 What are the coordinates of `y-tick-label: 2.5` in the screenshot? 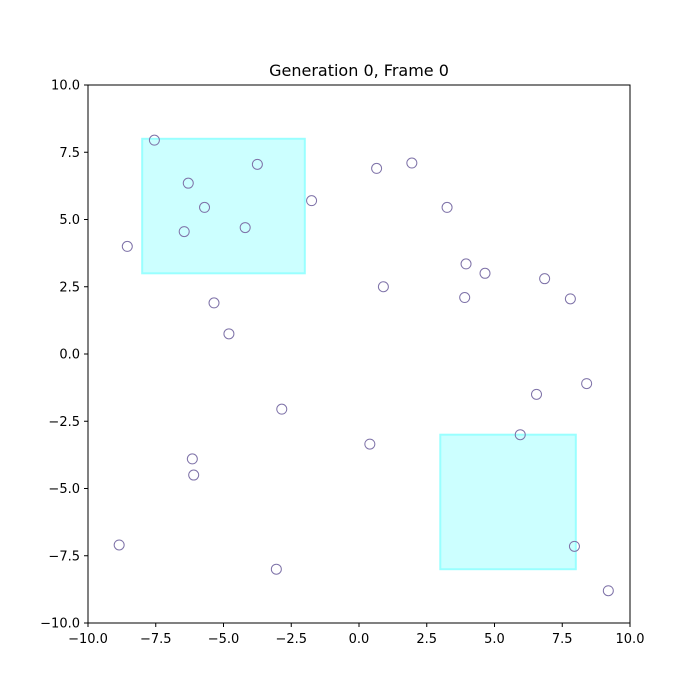 It's located at (69, 287).